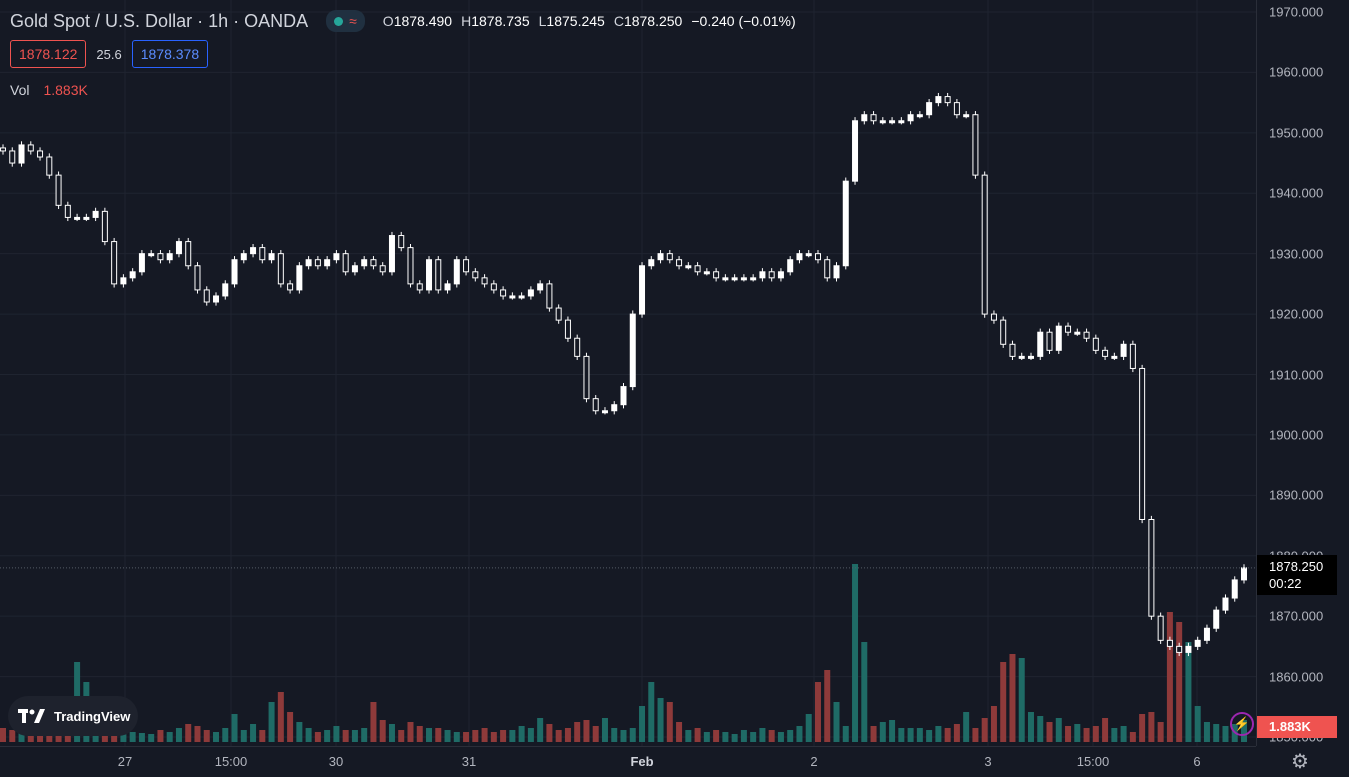 The image size is (1349, 777). What do you see at coordinates (628, 761) in the screenshot?
I see `time-axis: 27 15:00 30 31 Feb 2 3 15:00 6` at bounding box center [628, 761].